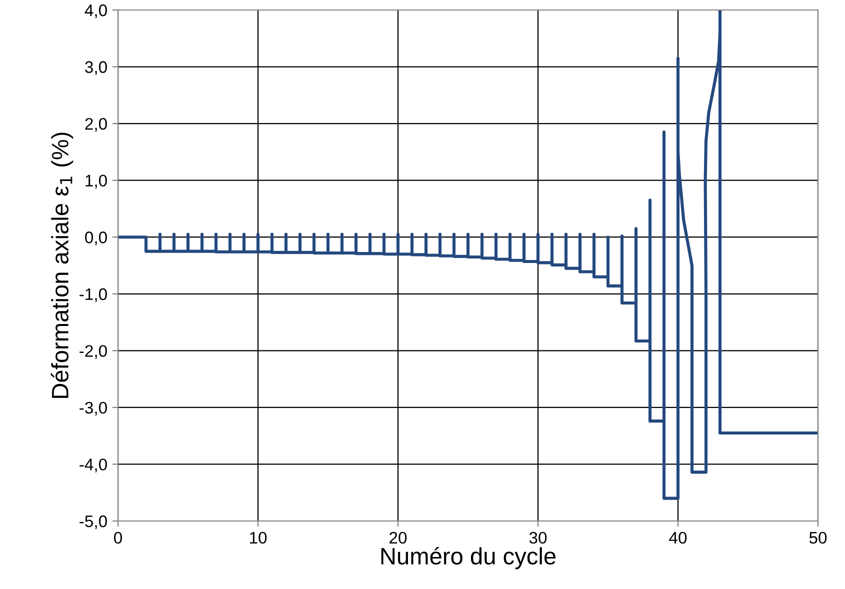 The width and height of the screenshot is (845, 589). What do you see at coordinates (93, 295) in the screenshot?
I see `y-tick-label: -1,0` at bounding box center [93, 295].